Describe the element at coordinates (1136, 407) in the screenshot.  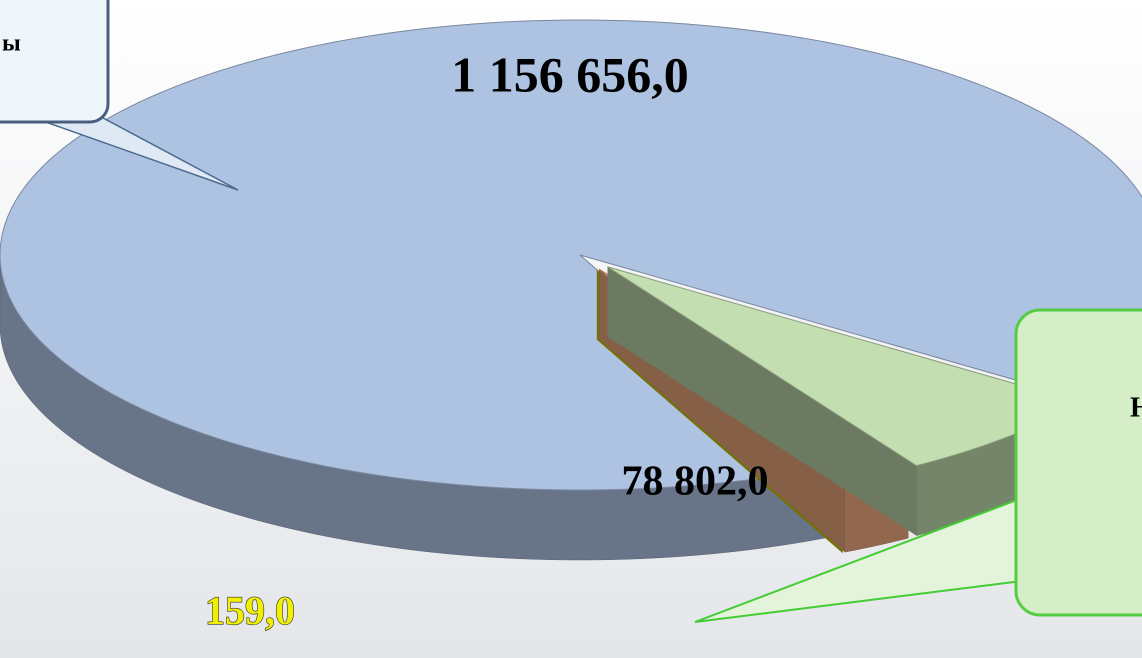
I see `callout-text: Н` at that location.